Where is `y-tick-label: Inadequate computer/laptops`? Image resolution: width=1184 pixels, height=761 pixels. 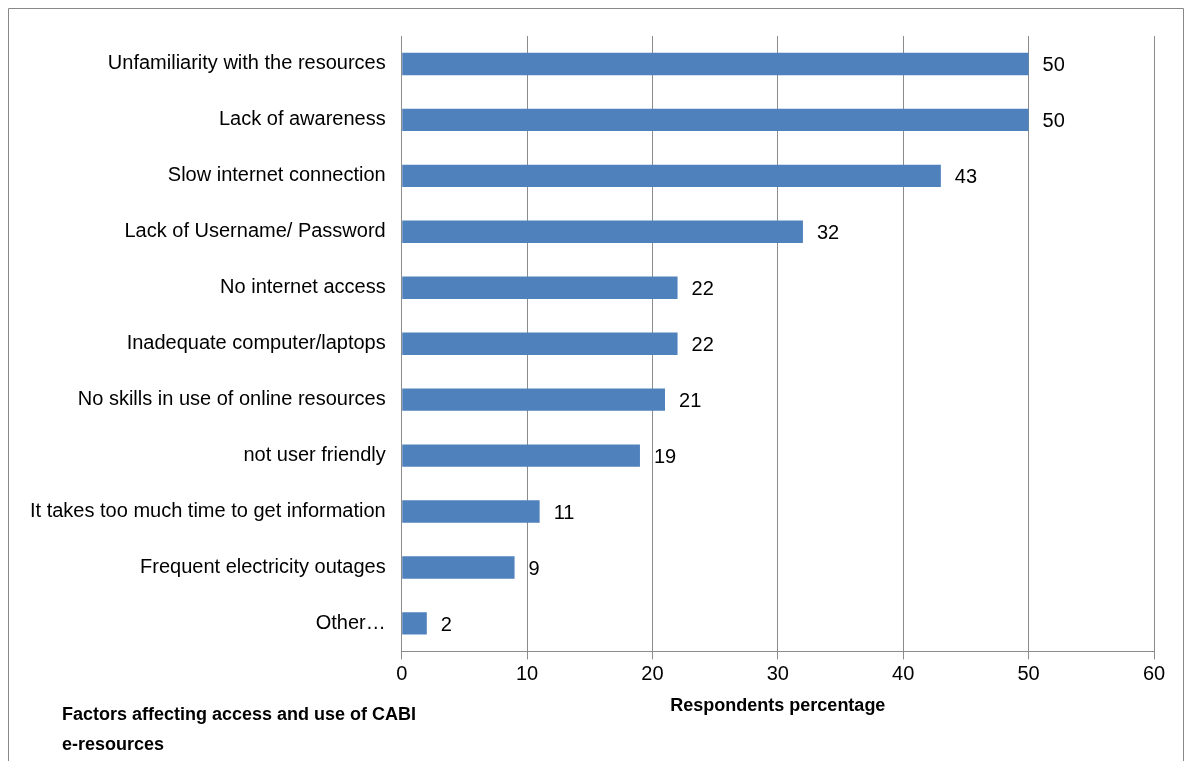 y-tick-label: Inadequate computer/laptops is located at coordinates (256, 342).